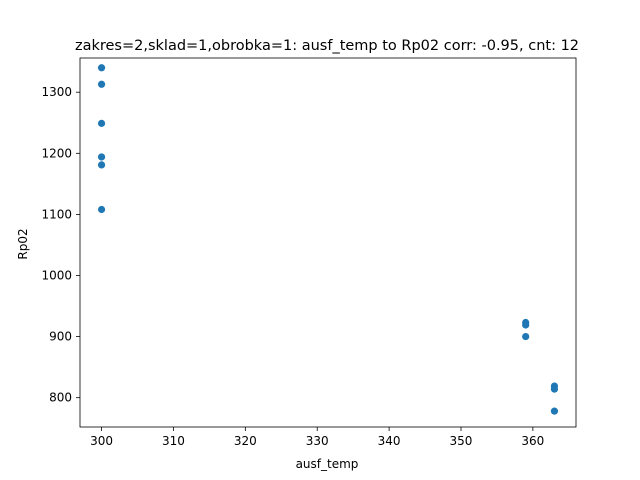 Image resolution: width=640 pixels, height=480 pixels. I want to click on x-tick-label: 350, so click(461, 441).